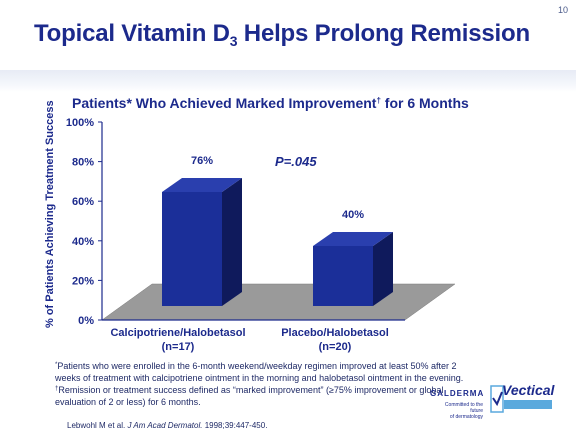  Describe the element at coordinates (353, 215) in the screenshot. I see `bar-value-label: 40%` at that location.